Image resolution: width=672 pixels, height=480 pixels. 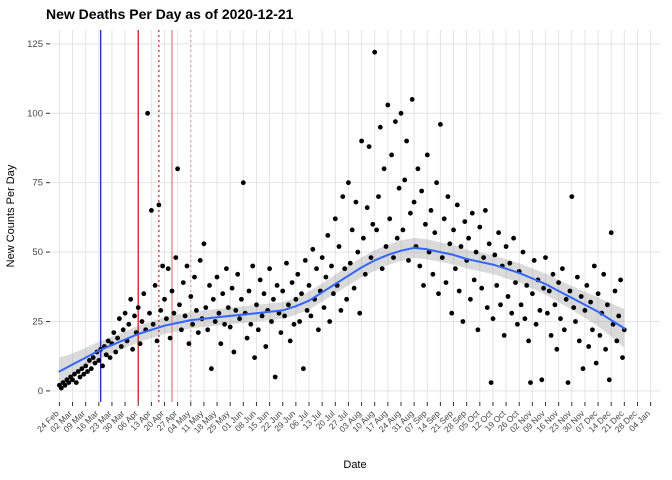 I want to click on svg-text: 100, so click(x=35, y=113).